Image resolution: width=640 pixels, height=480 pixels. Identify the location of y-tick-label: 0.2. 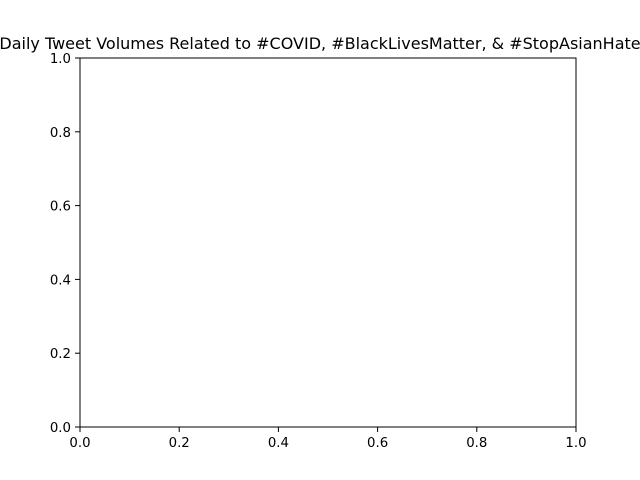
(60, 354).